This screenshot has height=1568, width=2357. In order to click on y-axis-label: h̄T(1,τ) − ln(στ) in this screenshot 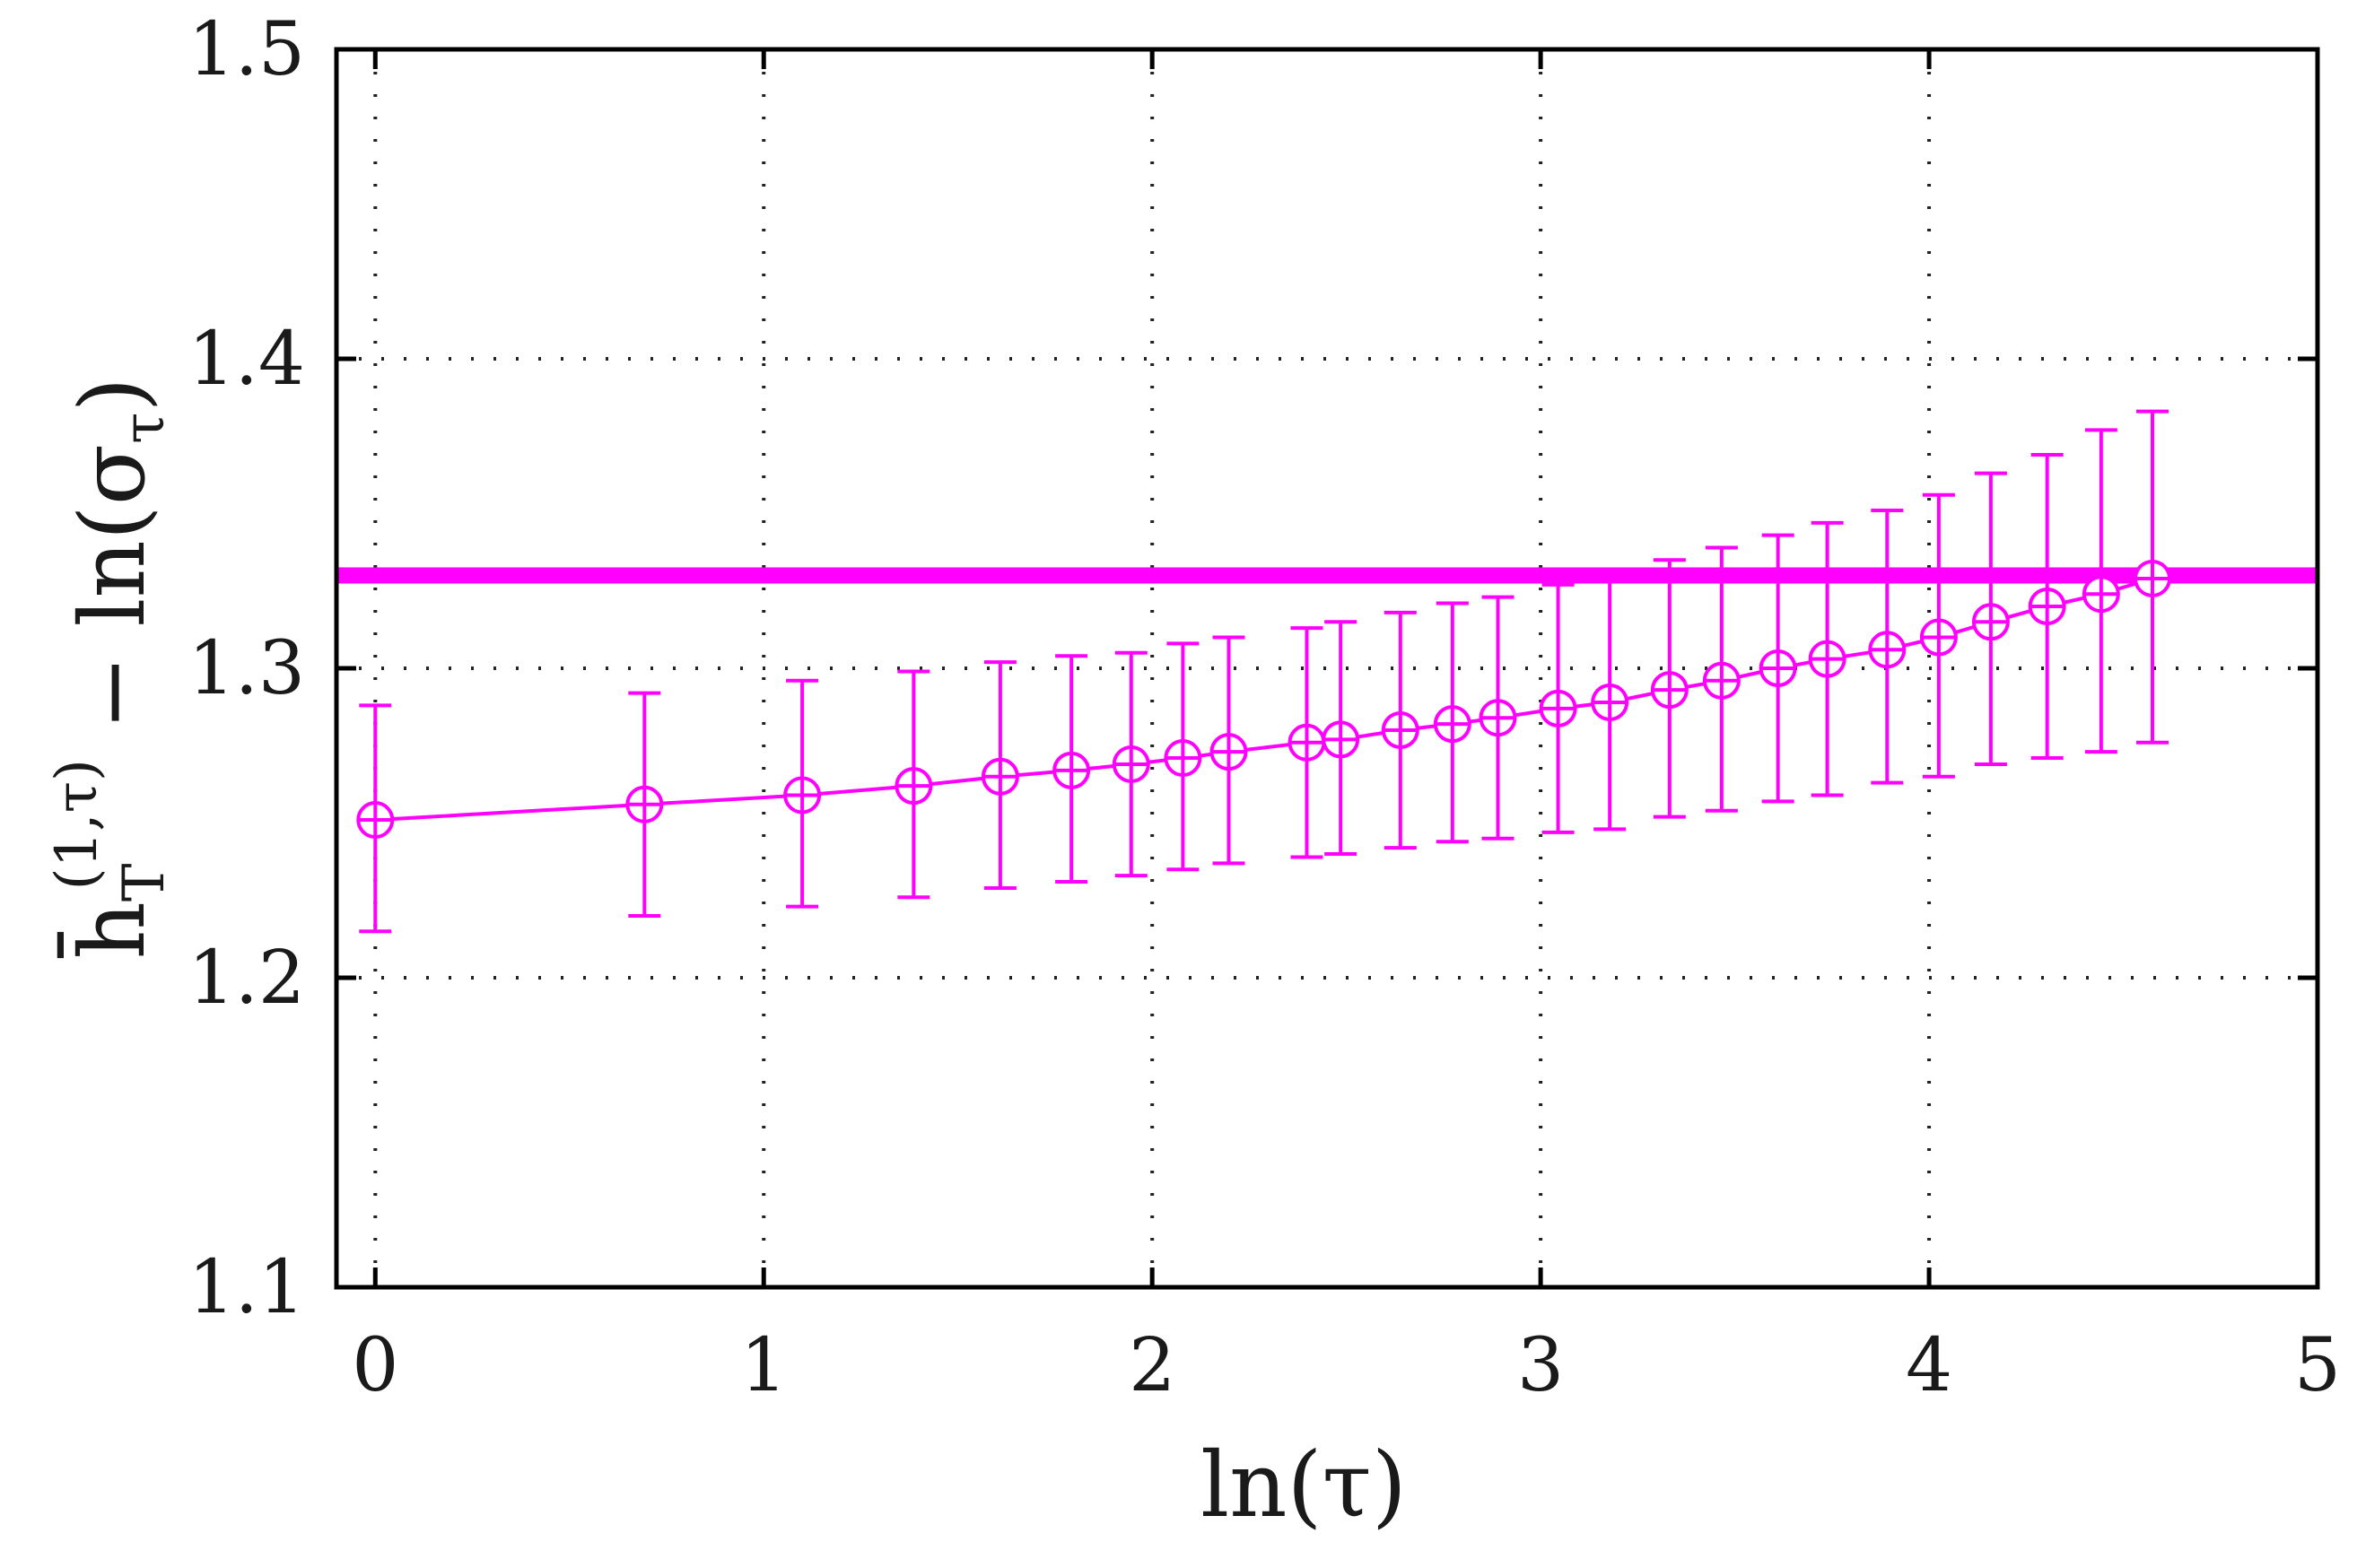, I will do `click(111, 669)`.